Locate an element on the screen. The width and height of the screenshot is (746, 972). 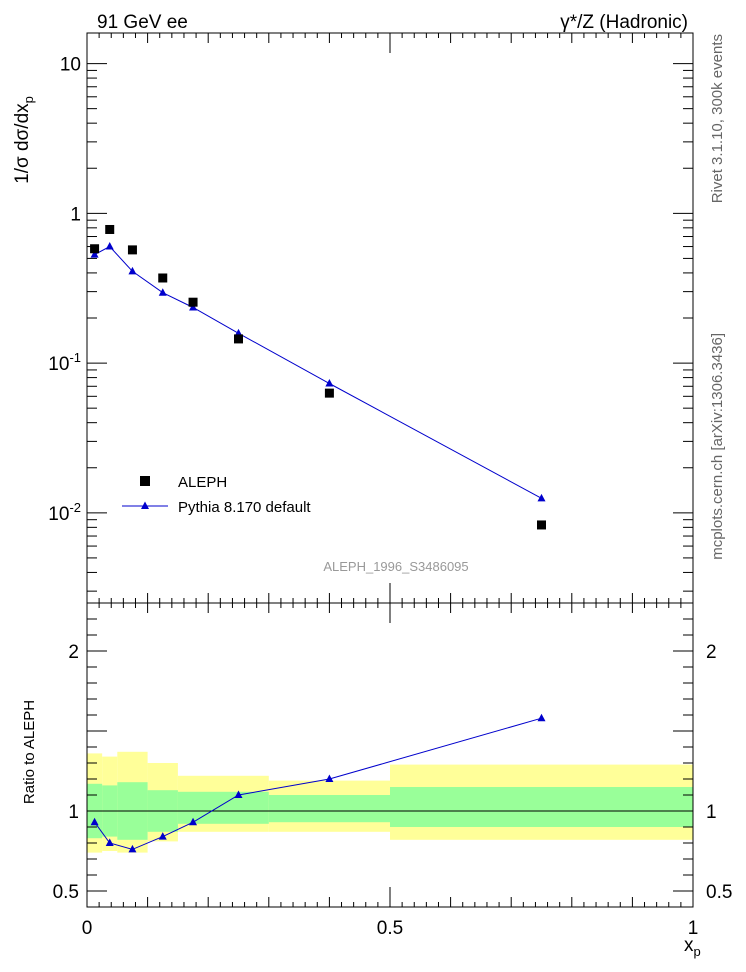
ratio-y-tick-label-left: 1 is located at coordinates (73, 812).